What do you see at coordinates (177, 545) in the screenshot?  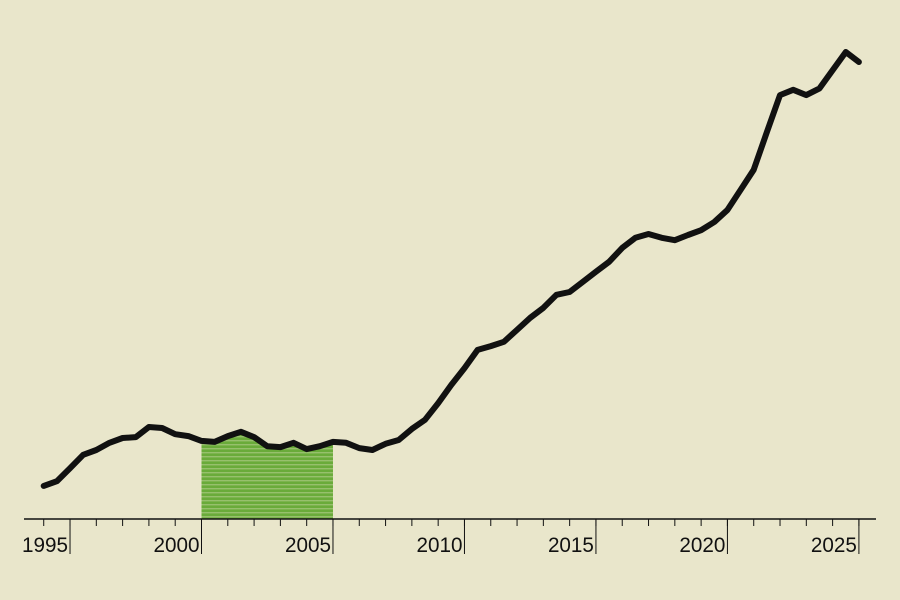 I see `x-tick-label: 2000` at bounding box center [177, 545].